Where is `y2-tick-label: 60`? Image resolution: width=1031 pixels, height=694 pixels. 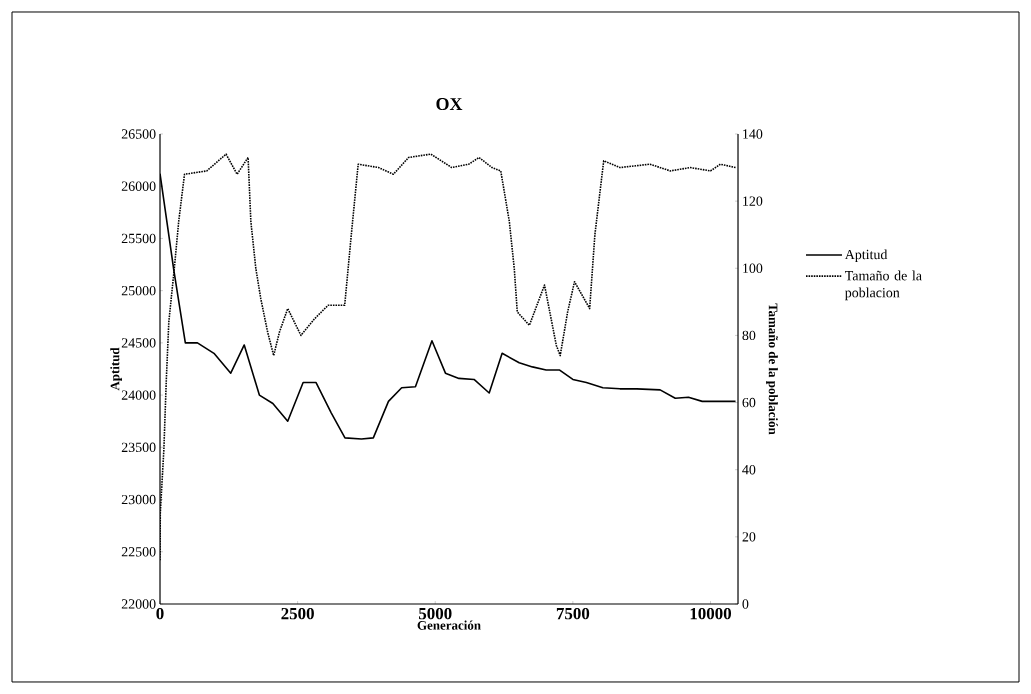
y2-tick-label: 60 is located at coordinates (749, 402).